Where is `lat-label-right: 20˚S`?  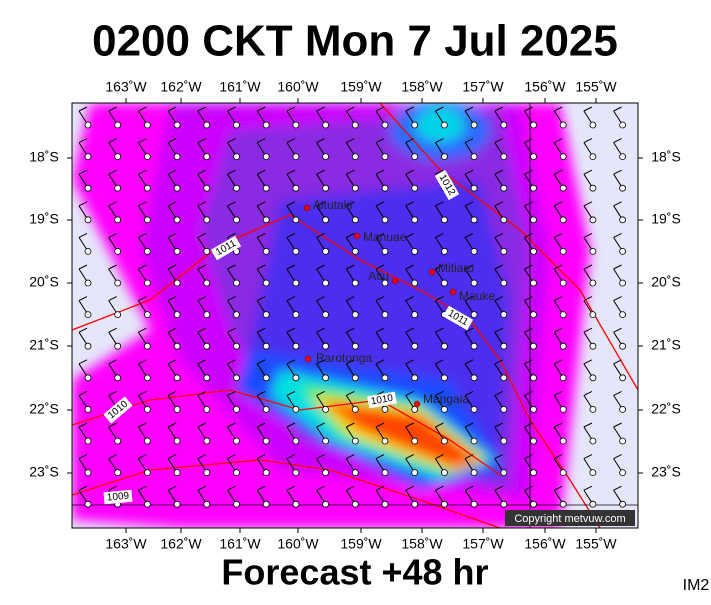
lat-label-right: 20˚S is located at coordinates (666, 282).